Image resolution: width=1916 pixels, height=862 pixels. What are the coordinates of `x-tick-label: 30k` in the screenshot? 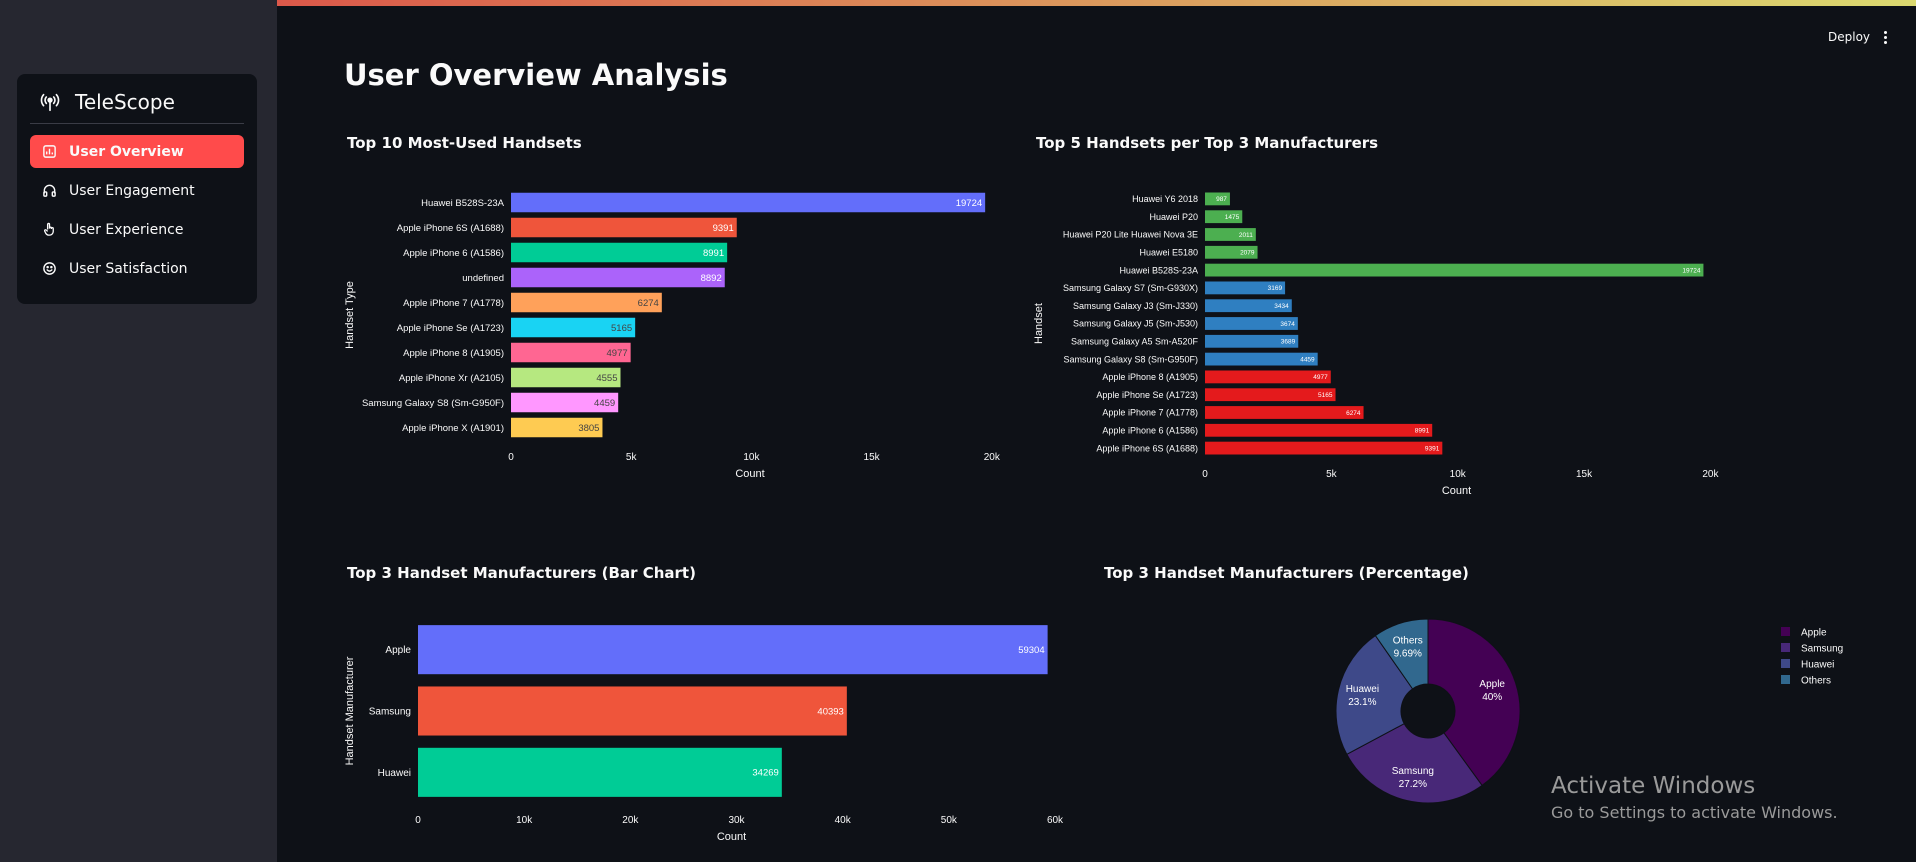 It's located at (736, 820).